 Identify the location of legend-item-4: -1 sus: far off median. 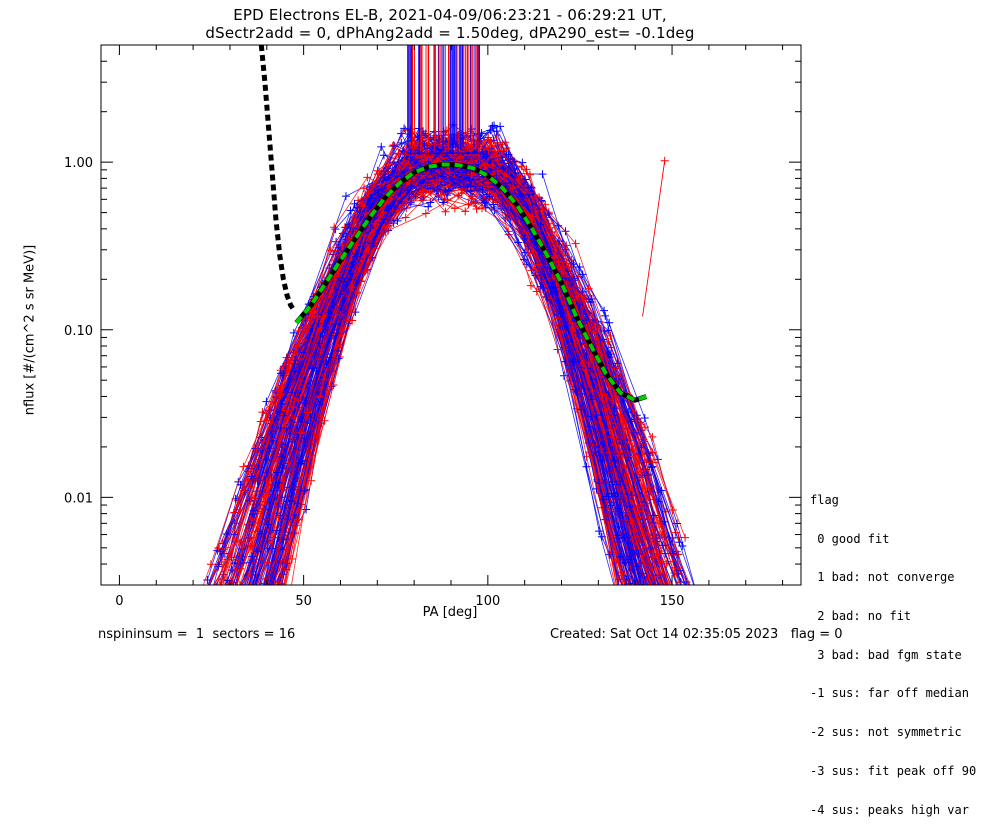
(889, 693).